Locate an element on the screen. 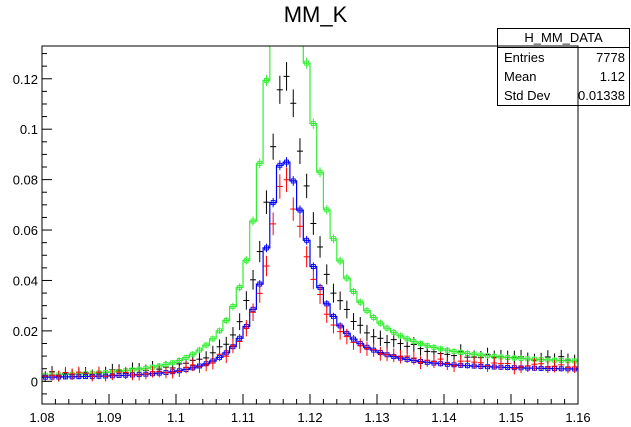 Image resolution: width=631 pixels, height=427 pixels. y-tick-label: 0.04 is located at coordinates (25, 280).